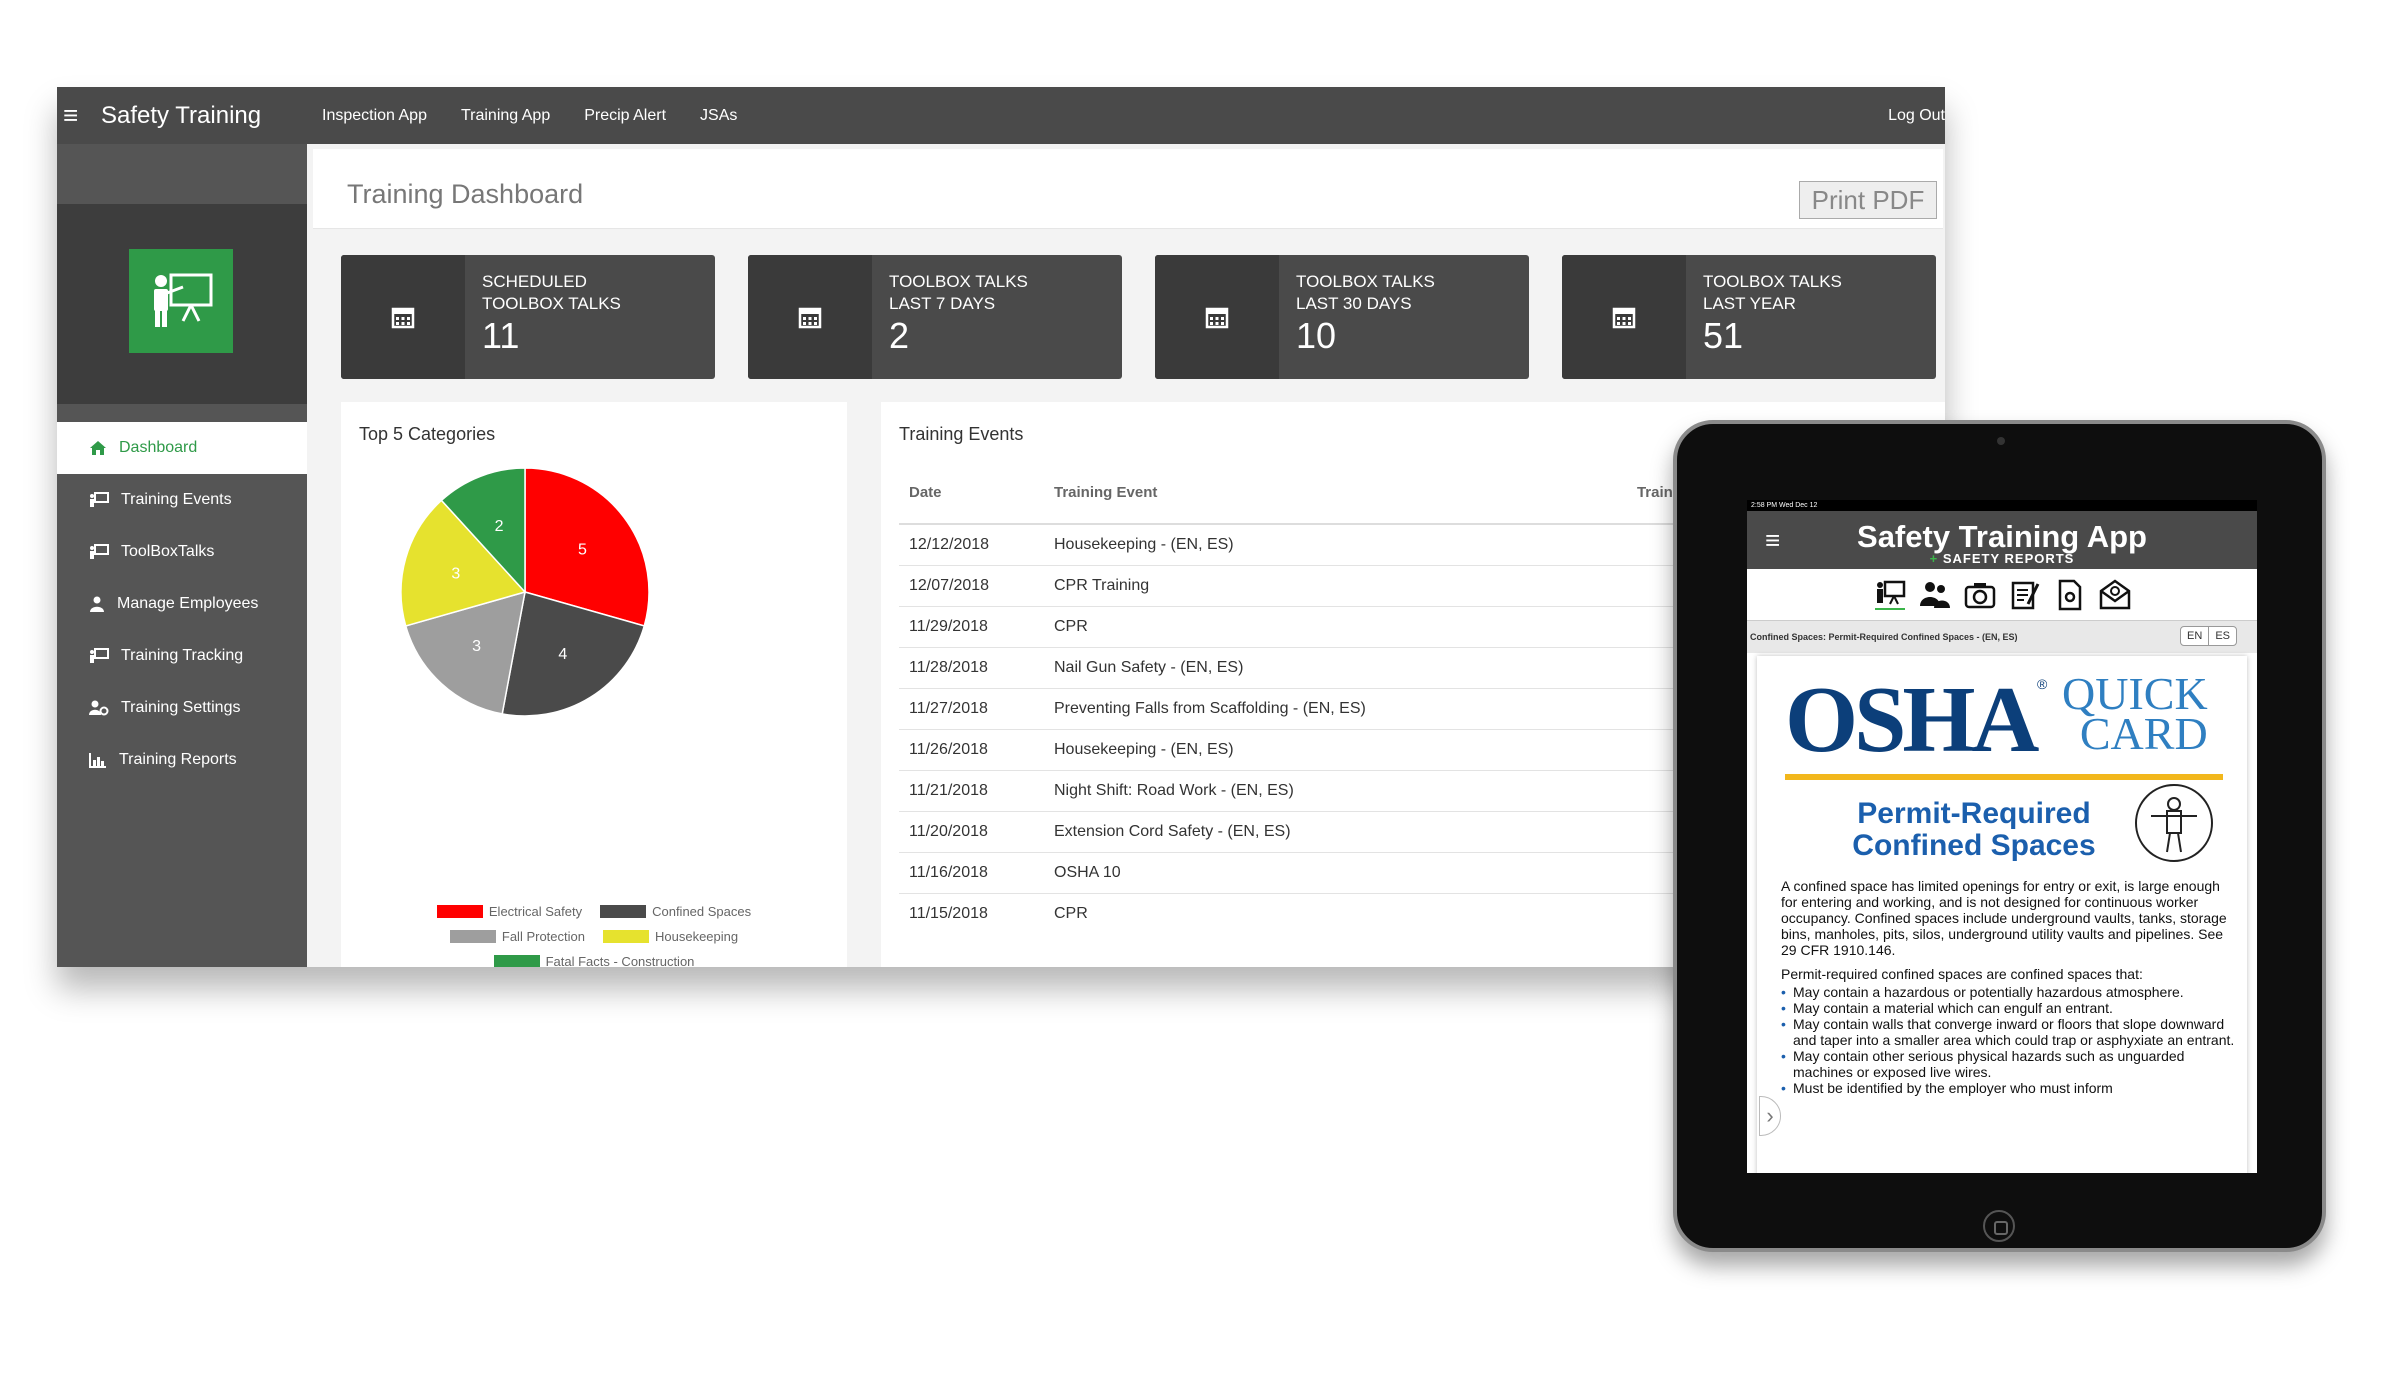  What do you see at coordinates (2008, 558) in the screenshot?
I see `subtitle-text: SAFETY REPORTS` at bounding box center [2008, 558].